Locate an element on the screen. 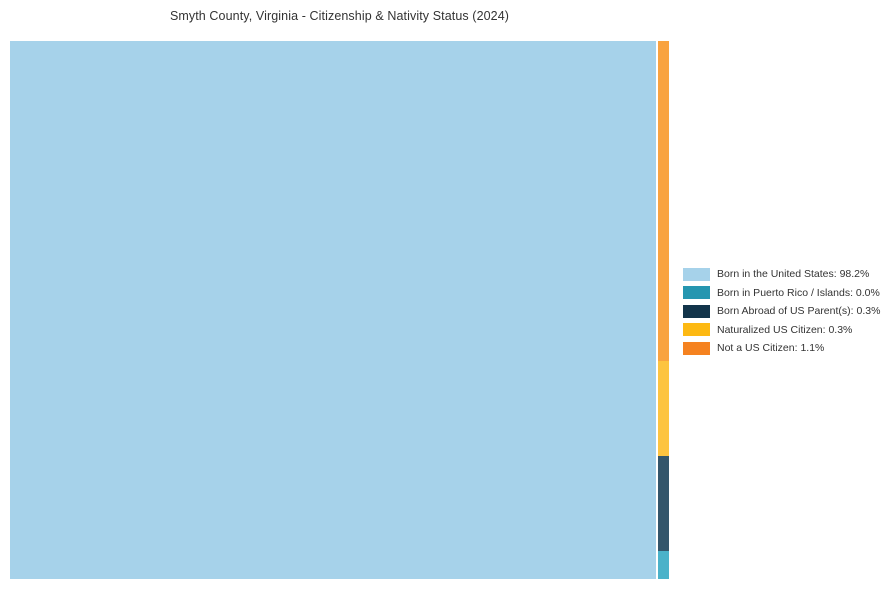  legend-item-born-abroad: Born Abroad of US Parent(s): 0.3% is located at coordinates (781, 311).